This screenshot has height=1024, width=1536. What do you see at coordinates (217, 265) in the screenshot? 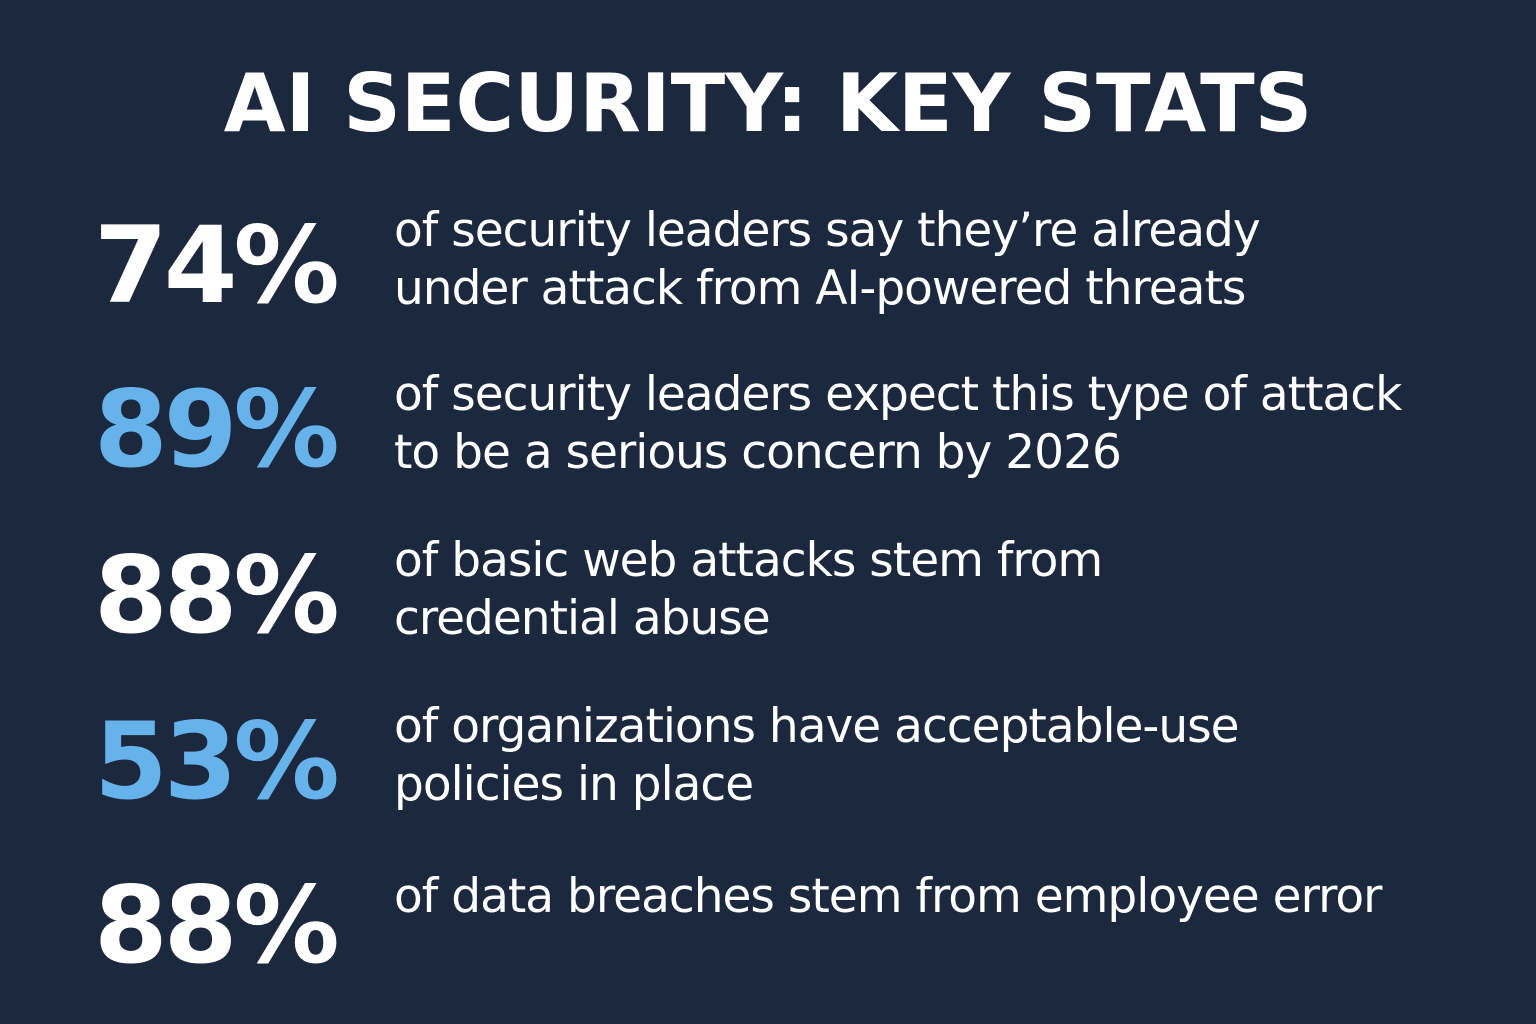
I see `stat-value: 74%` at bounding box center [217, 265].